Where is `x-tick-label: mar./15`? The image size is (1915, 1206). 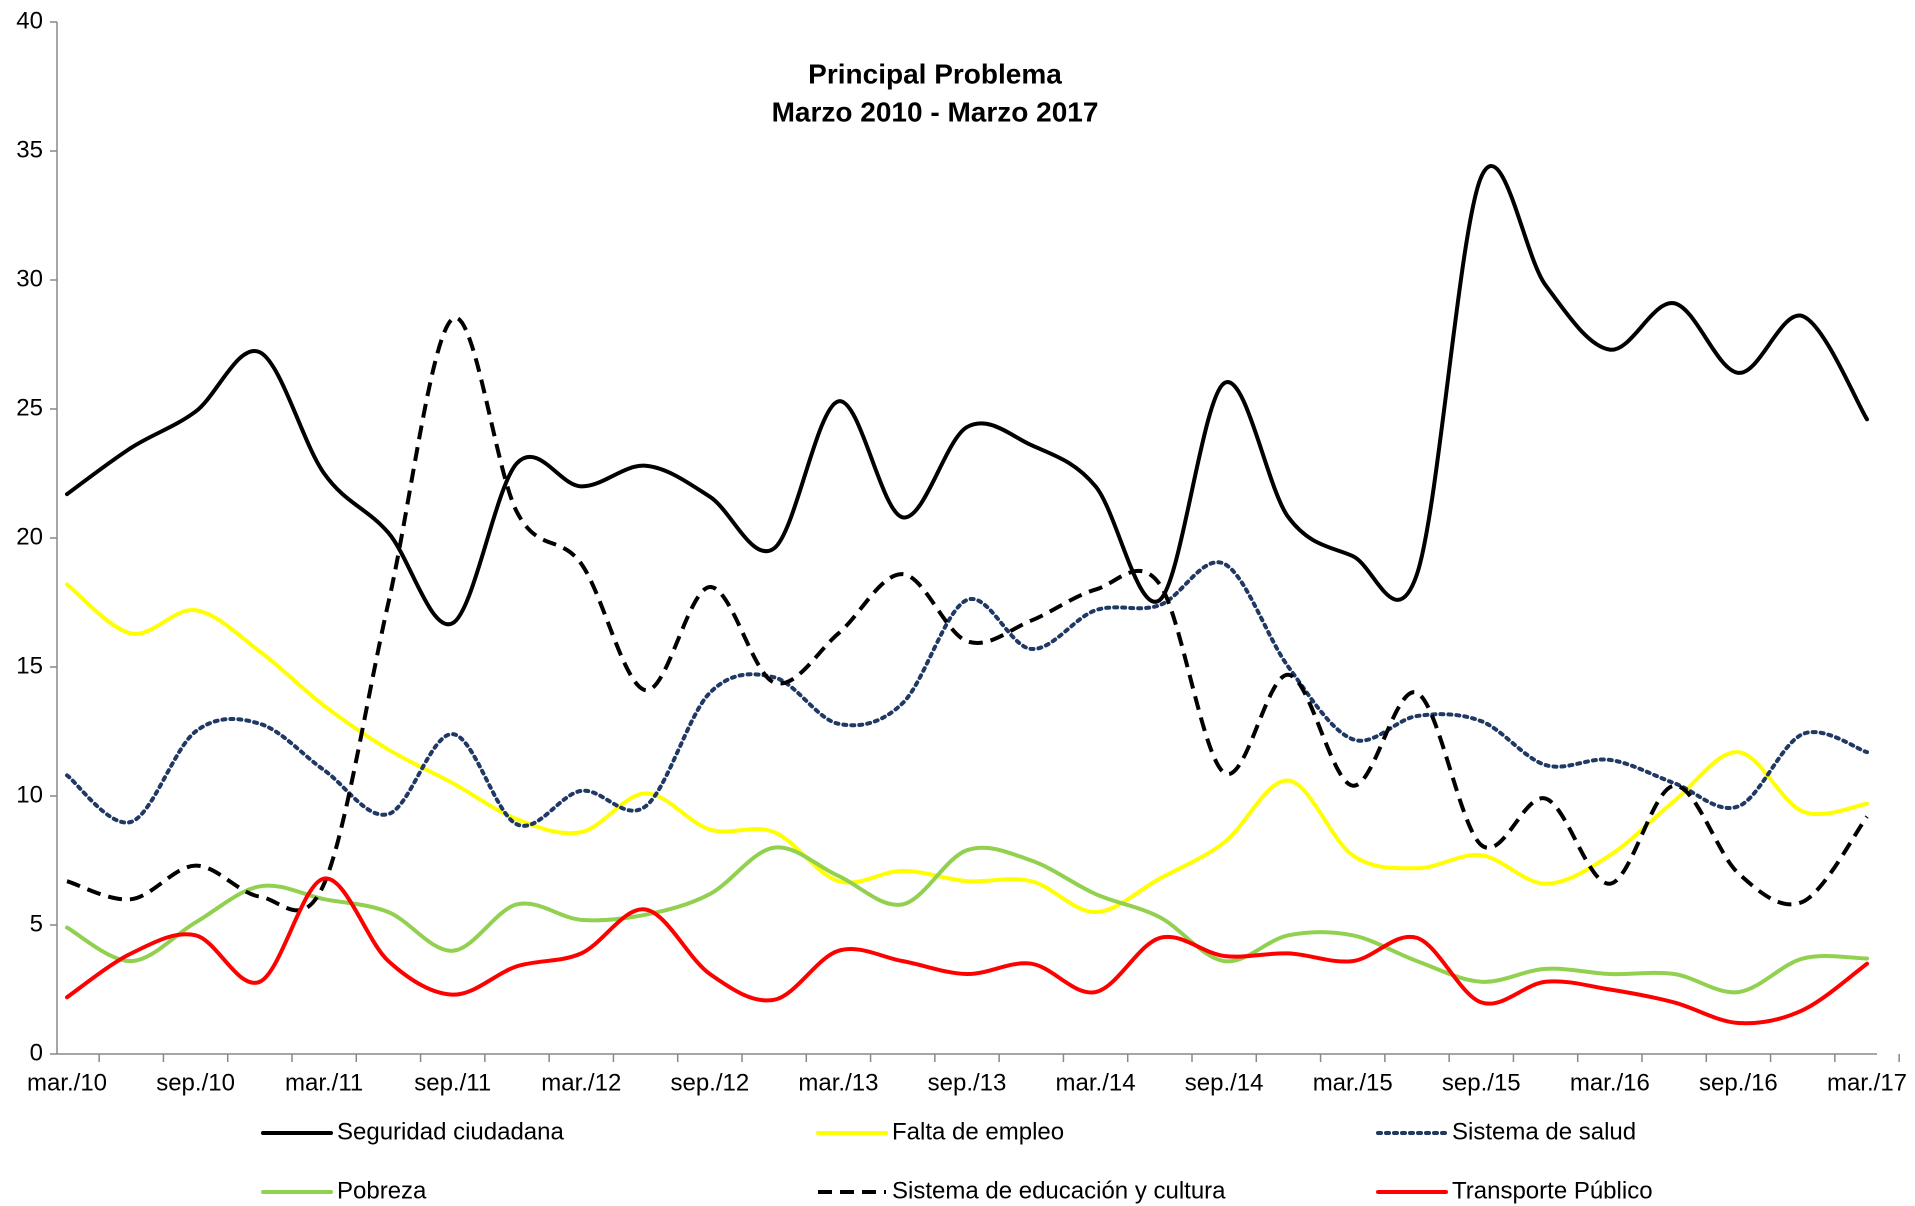 x-tick-label: mar./15 is located at coordinates (1353, 1082).